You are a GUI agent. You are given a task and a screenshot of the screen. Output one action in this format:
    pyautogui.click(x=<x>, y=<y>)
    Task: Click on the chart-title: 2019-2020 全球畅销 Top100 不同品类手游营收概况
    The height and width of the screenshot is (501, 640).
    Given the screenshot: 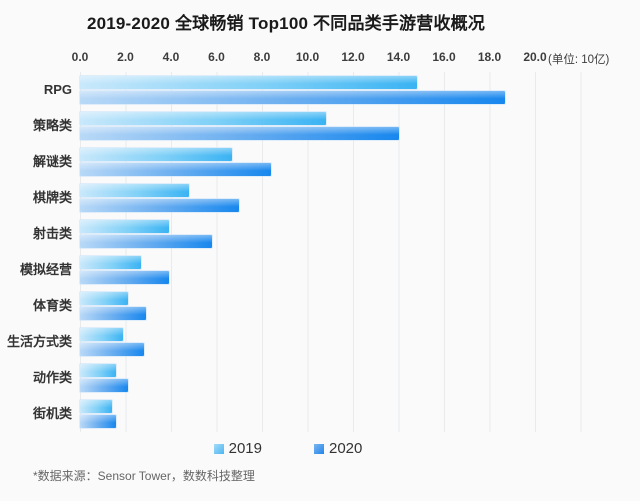 What is the action you would take?
    pyautogui.click(x=286, y=23)
    